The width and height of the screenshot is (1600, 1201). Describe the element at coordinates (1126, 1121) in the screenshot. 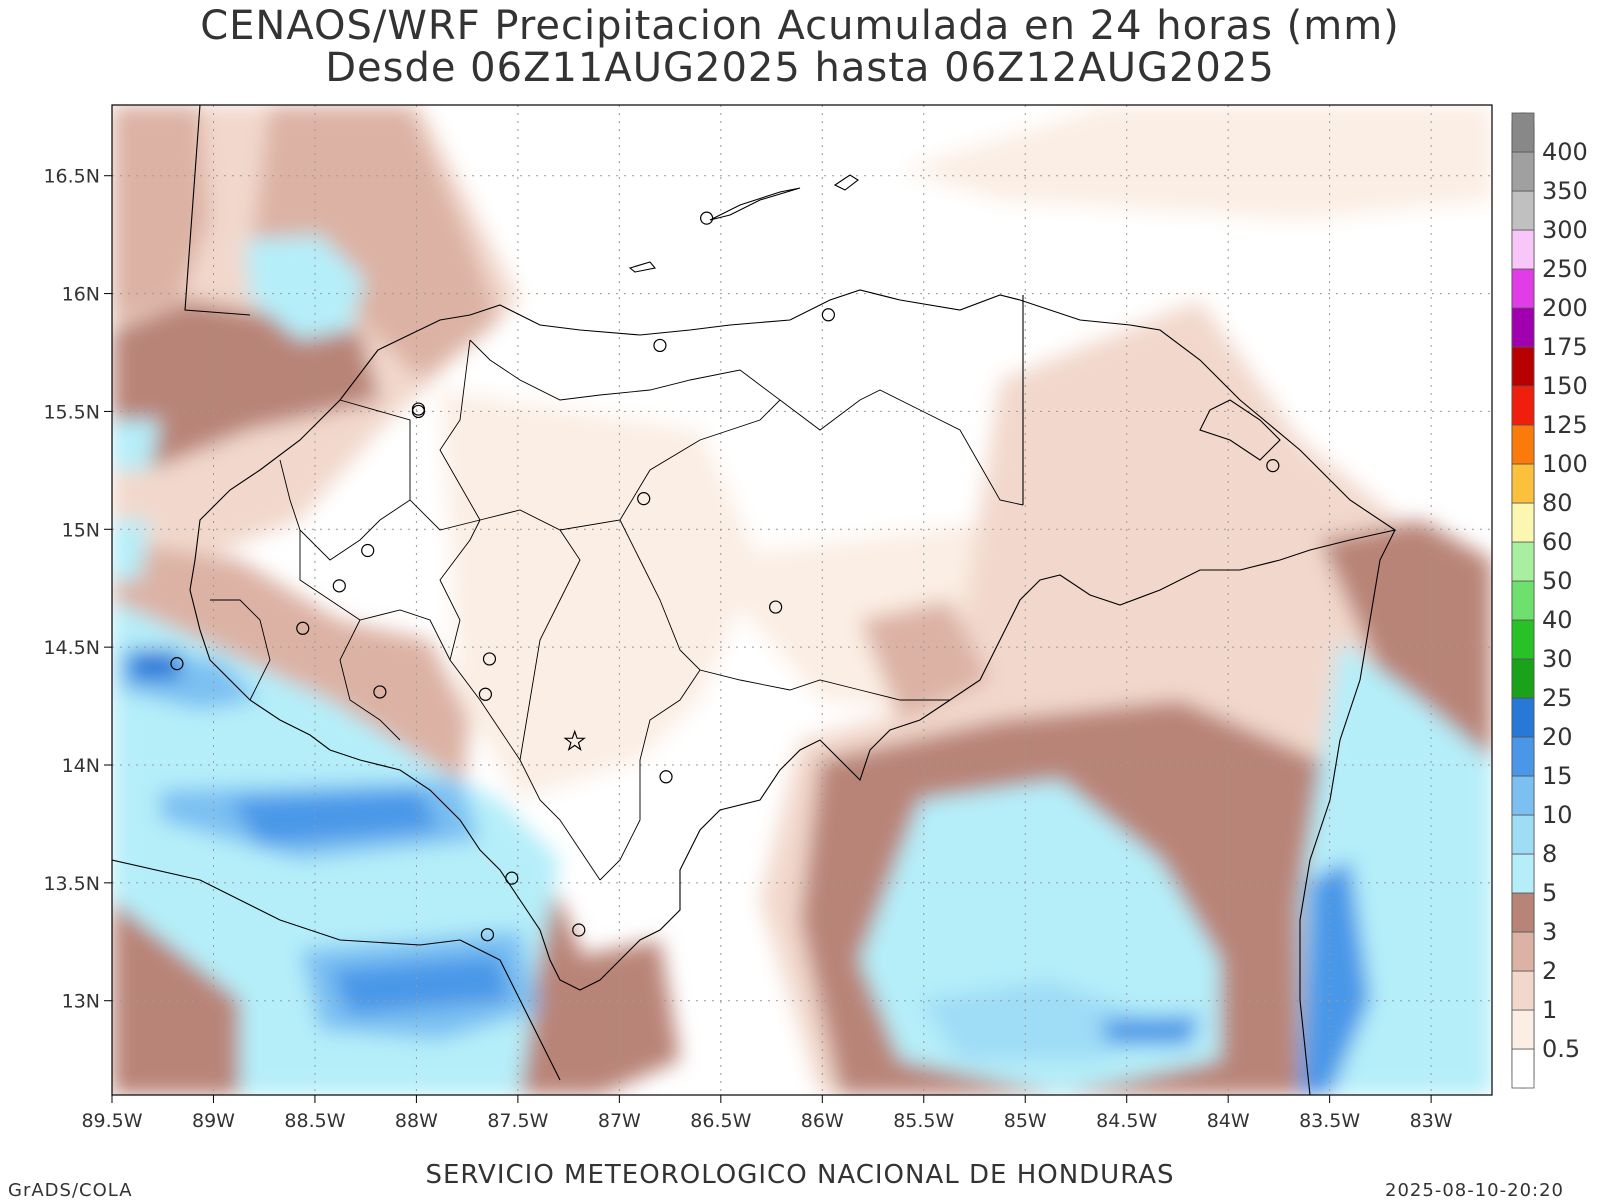

I see `x-tick-label: 84.5W` at that location.